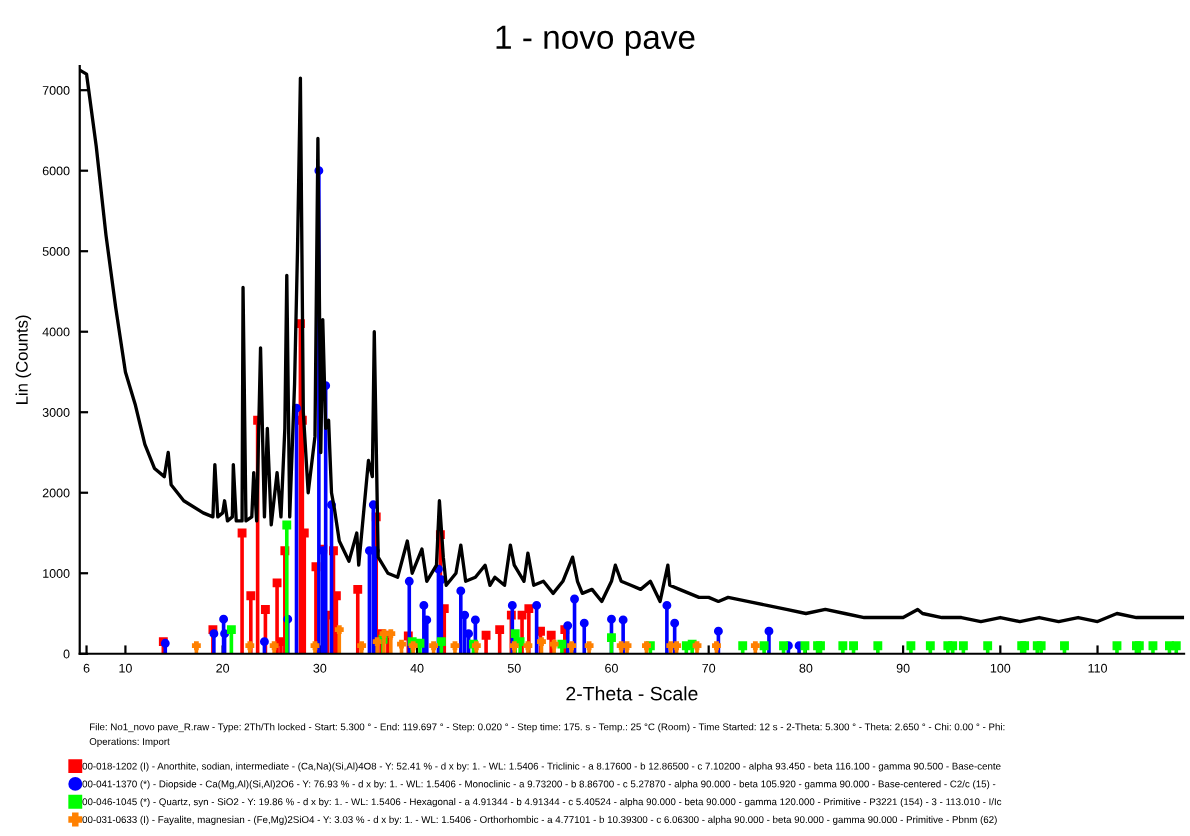 The height and width of the screenshot is (836, 1190). What do you see at coordinates (595, 40) in the screenshot?
I see `chart-title: 1 - novo pave` at bounding box center [595, 40].